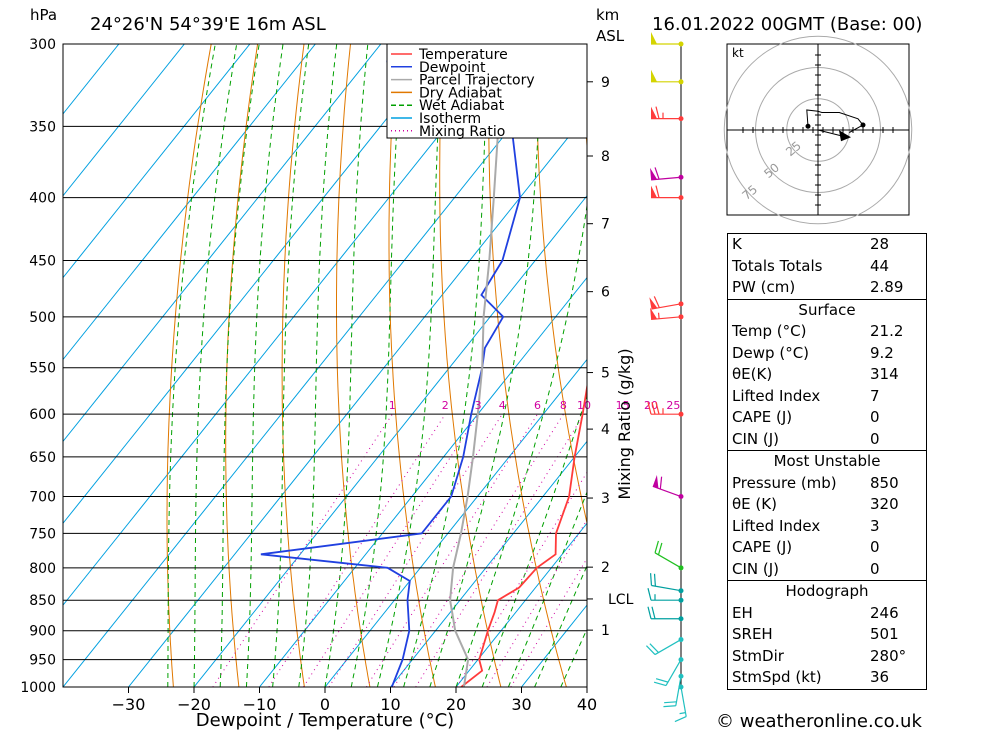 The height and width of the screenshot is (733, 1000). Describe the element at coordinates (863, 125) in the screenshot. I see `hodograph-end-dot` at that location.